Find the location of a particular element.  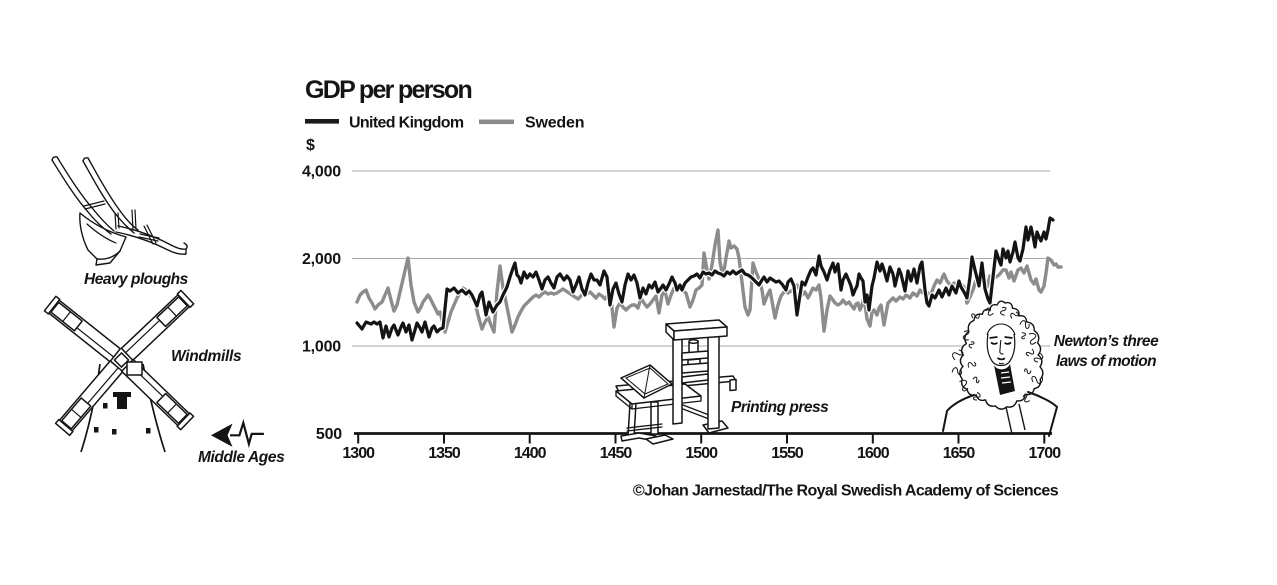

svg-text: 4,000 is located at coordinates (321, 172).